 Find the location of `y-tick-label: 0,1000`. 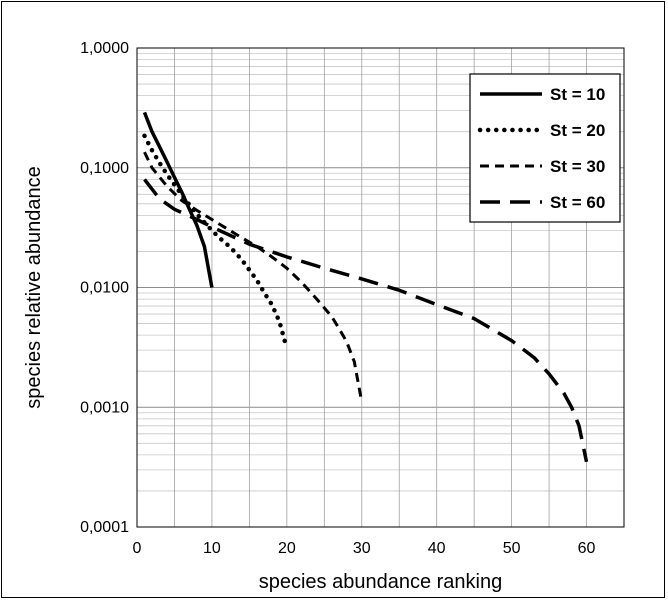

y-tick-label: 0,1000 is located at coordinates (104, 168).